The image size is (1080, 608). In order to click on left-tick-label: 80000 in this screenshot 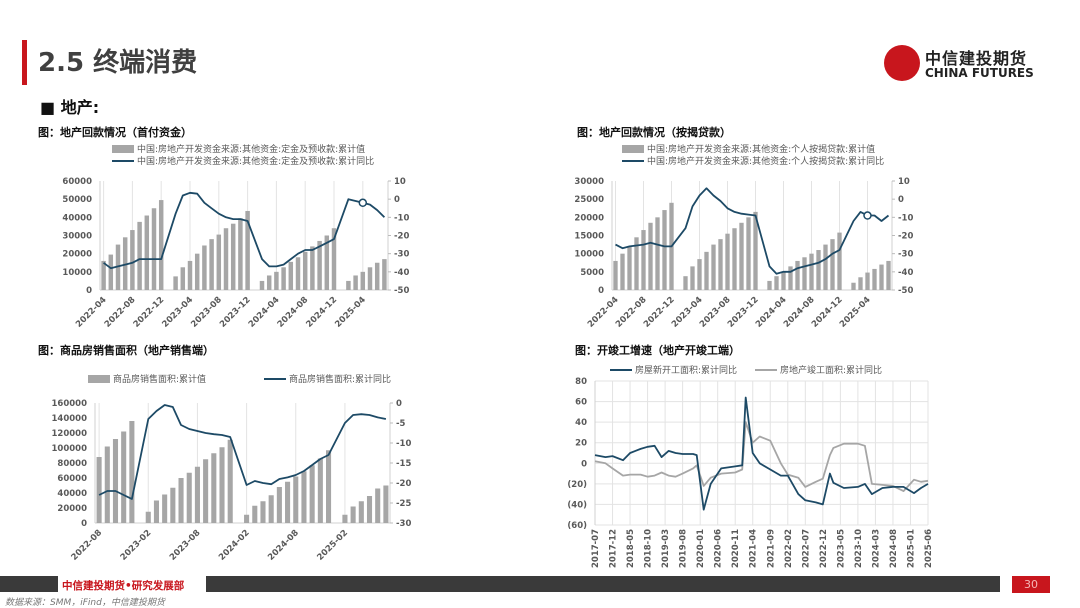, I will do `click(72, 464)`.